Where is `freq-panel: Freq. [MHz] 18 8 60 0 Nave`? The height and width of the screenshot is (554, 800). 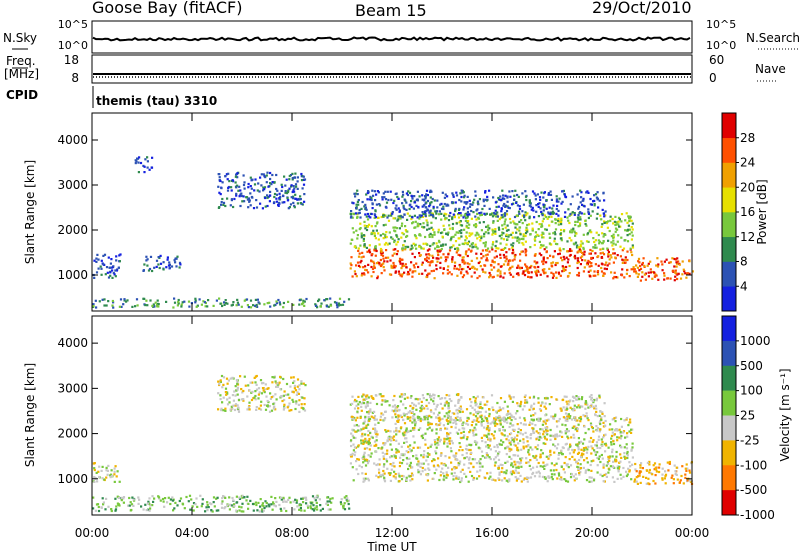 freq-panel: Freq. [MHz] 18 8 60 0 Nave is located at coordinates (395, 69).